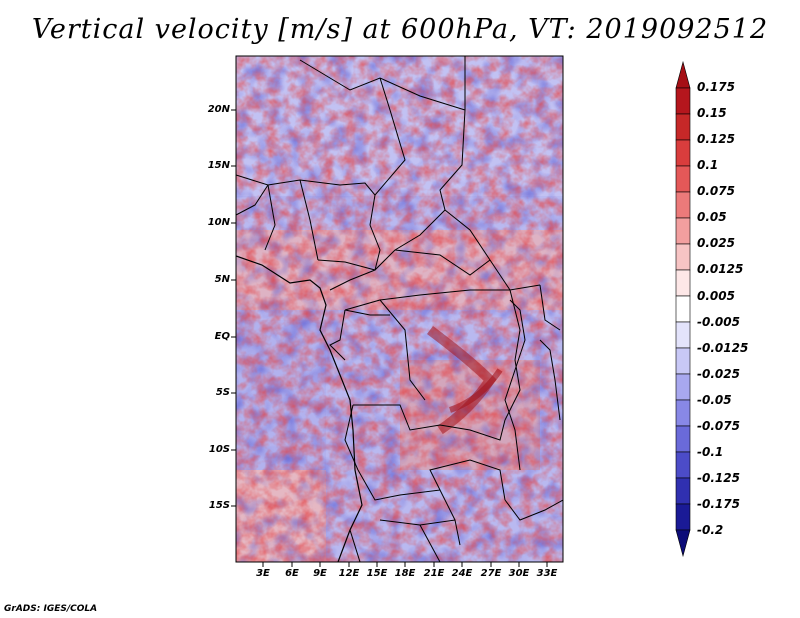  Describe the element at coordinates (708, 165) in the screenshot. I see `colorbar-label: 0.1` at that location.